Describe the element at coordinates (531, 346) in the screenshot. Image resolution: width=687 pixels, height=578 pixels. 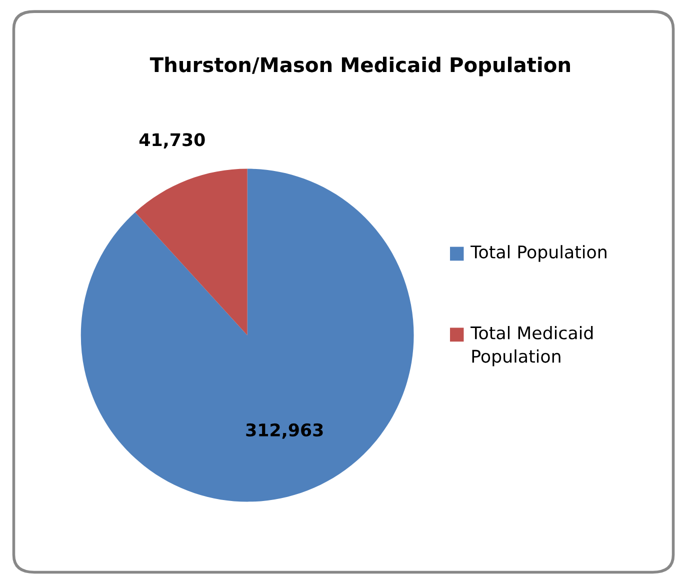
I see `legend-label: Total Medicaid Population` at that location.